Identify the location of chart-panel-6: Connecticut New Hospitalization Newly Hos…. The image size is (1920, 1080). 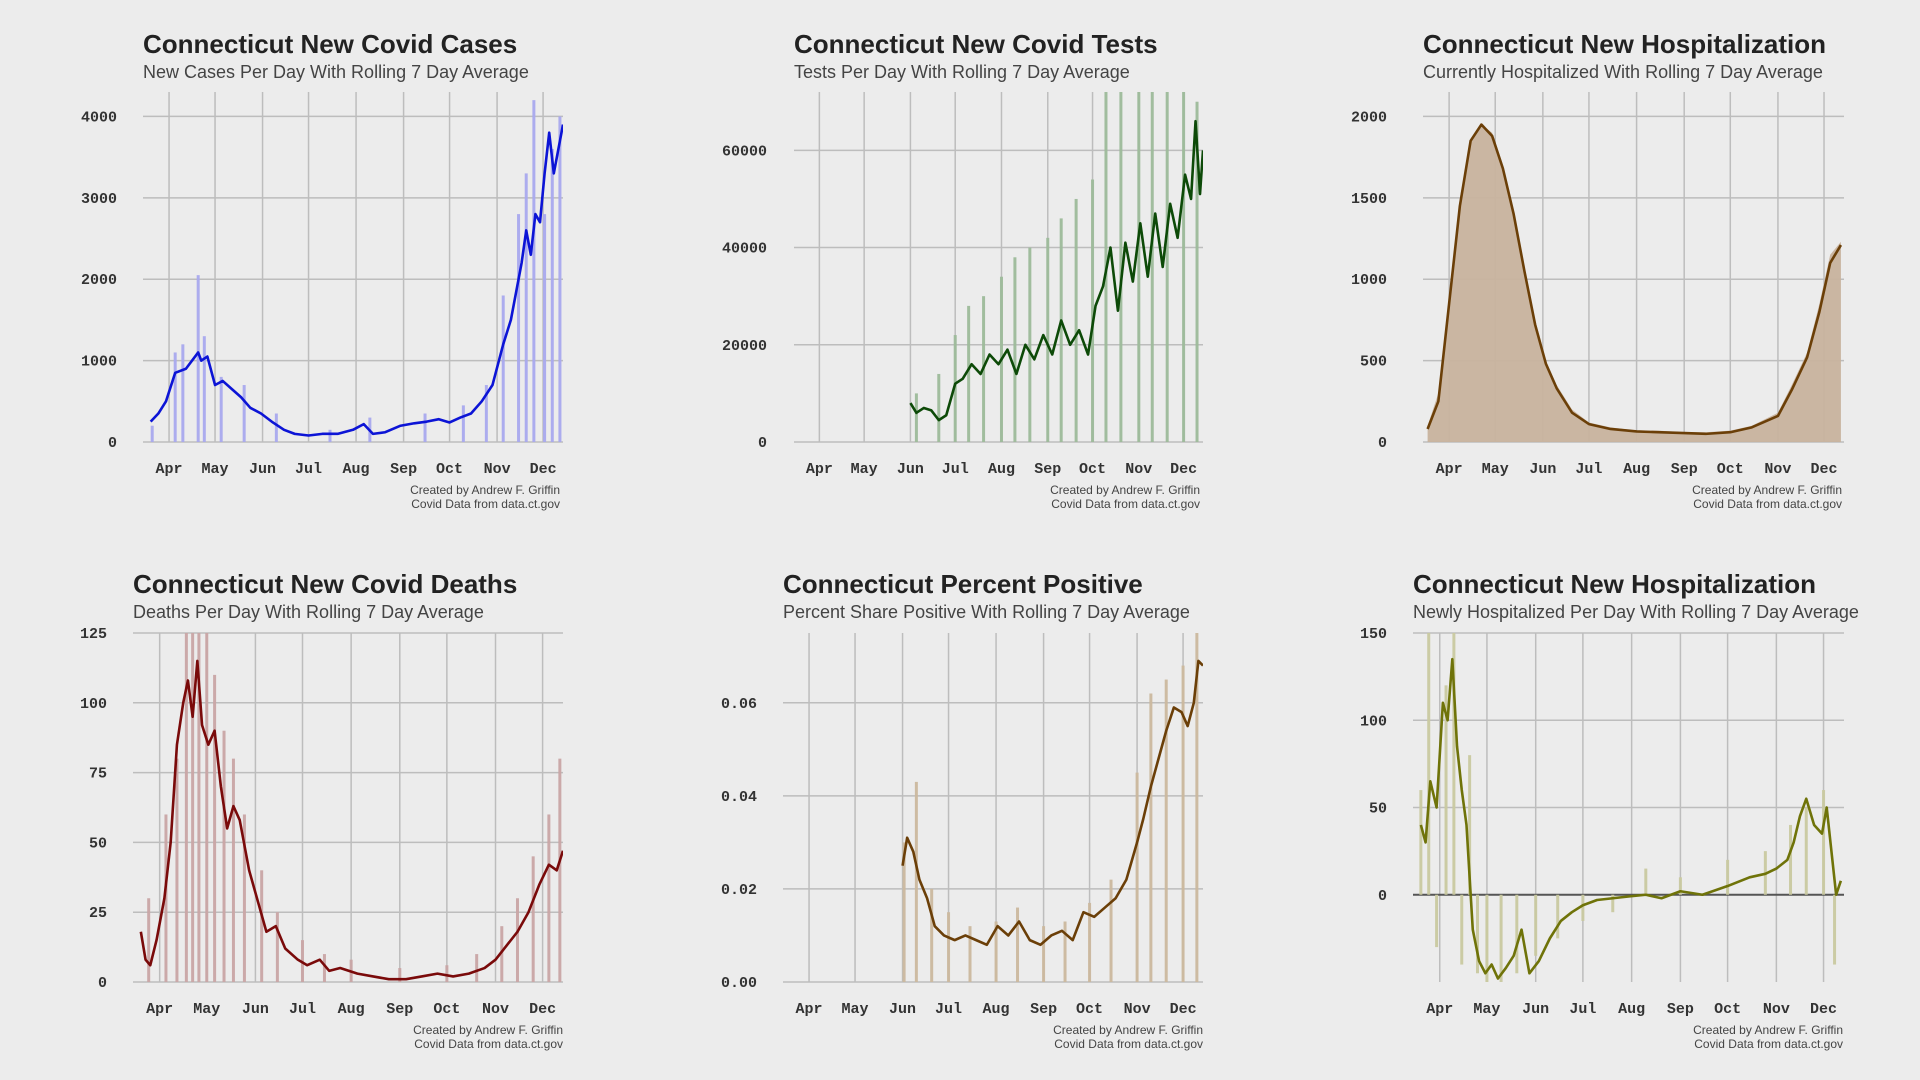
(1609, 810).